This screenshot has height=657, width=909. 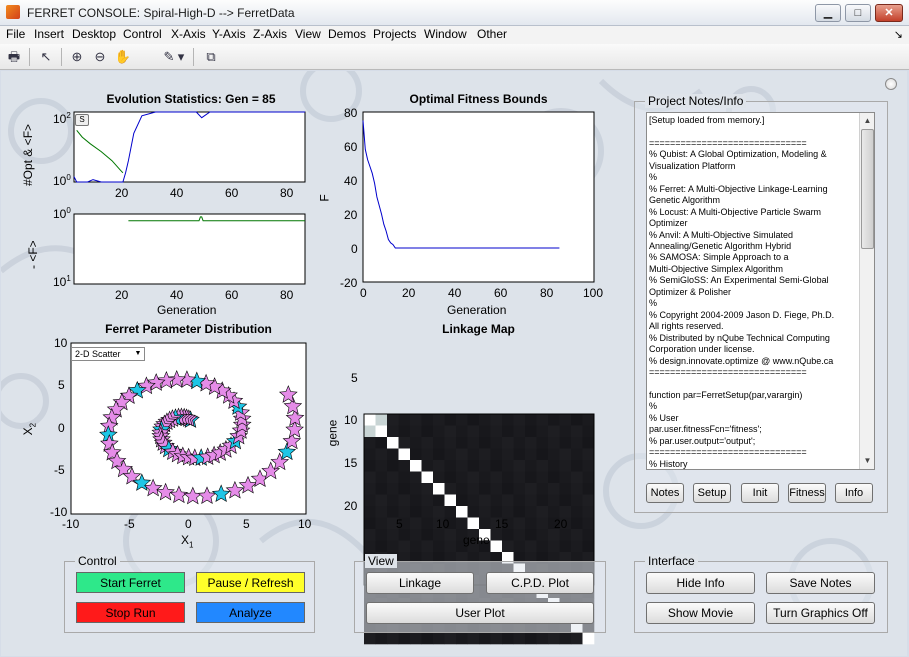 What do you see at coordinates (867, 189) in the screenshot?
I see `scrollbar-thumb` at bounding box center [867, 189].